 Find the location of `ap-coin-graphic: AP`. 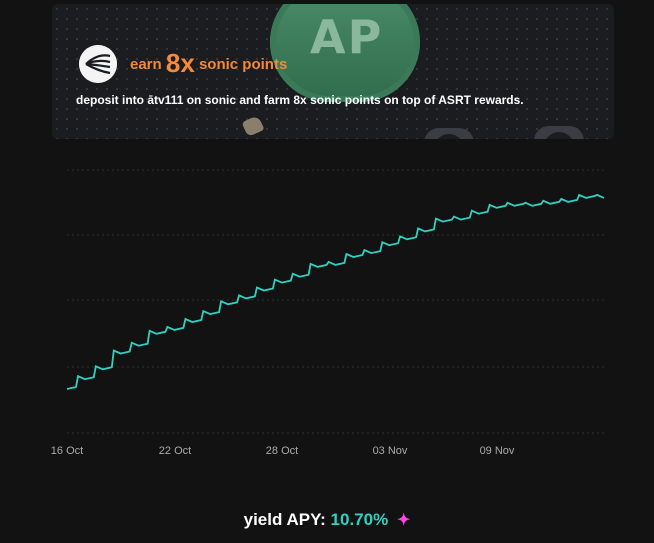

ap-coin-graphic: AP is located at coordinates (345, 53).